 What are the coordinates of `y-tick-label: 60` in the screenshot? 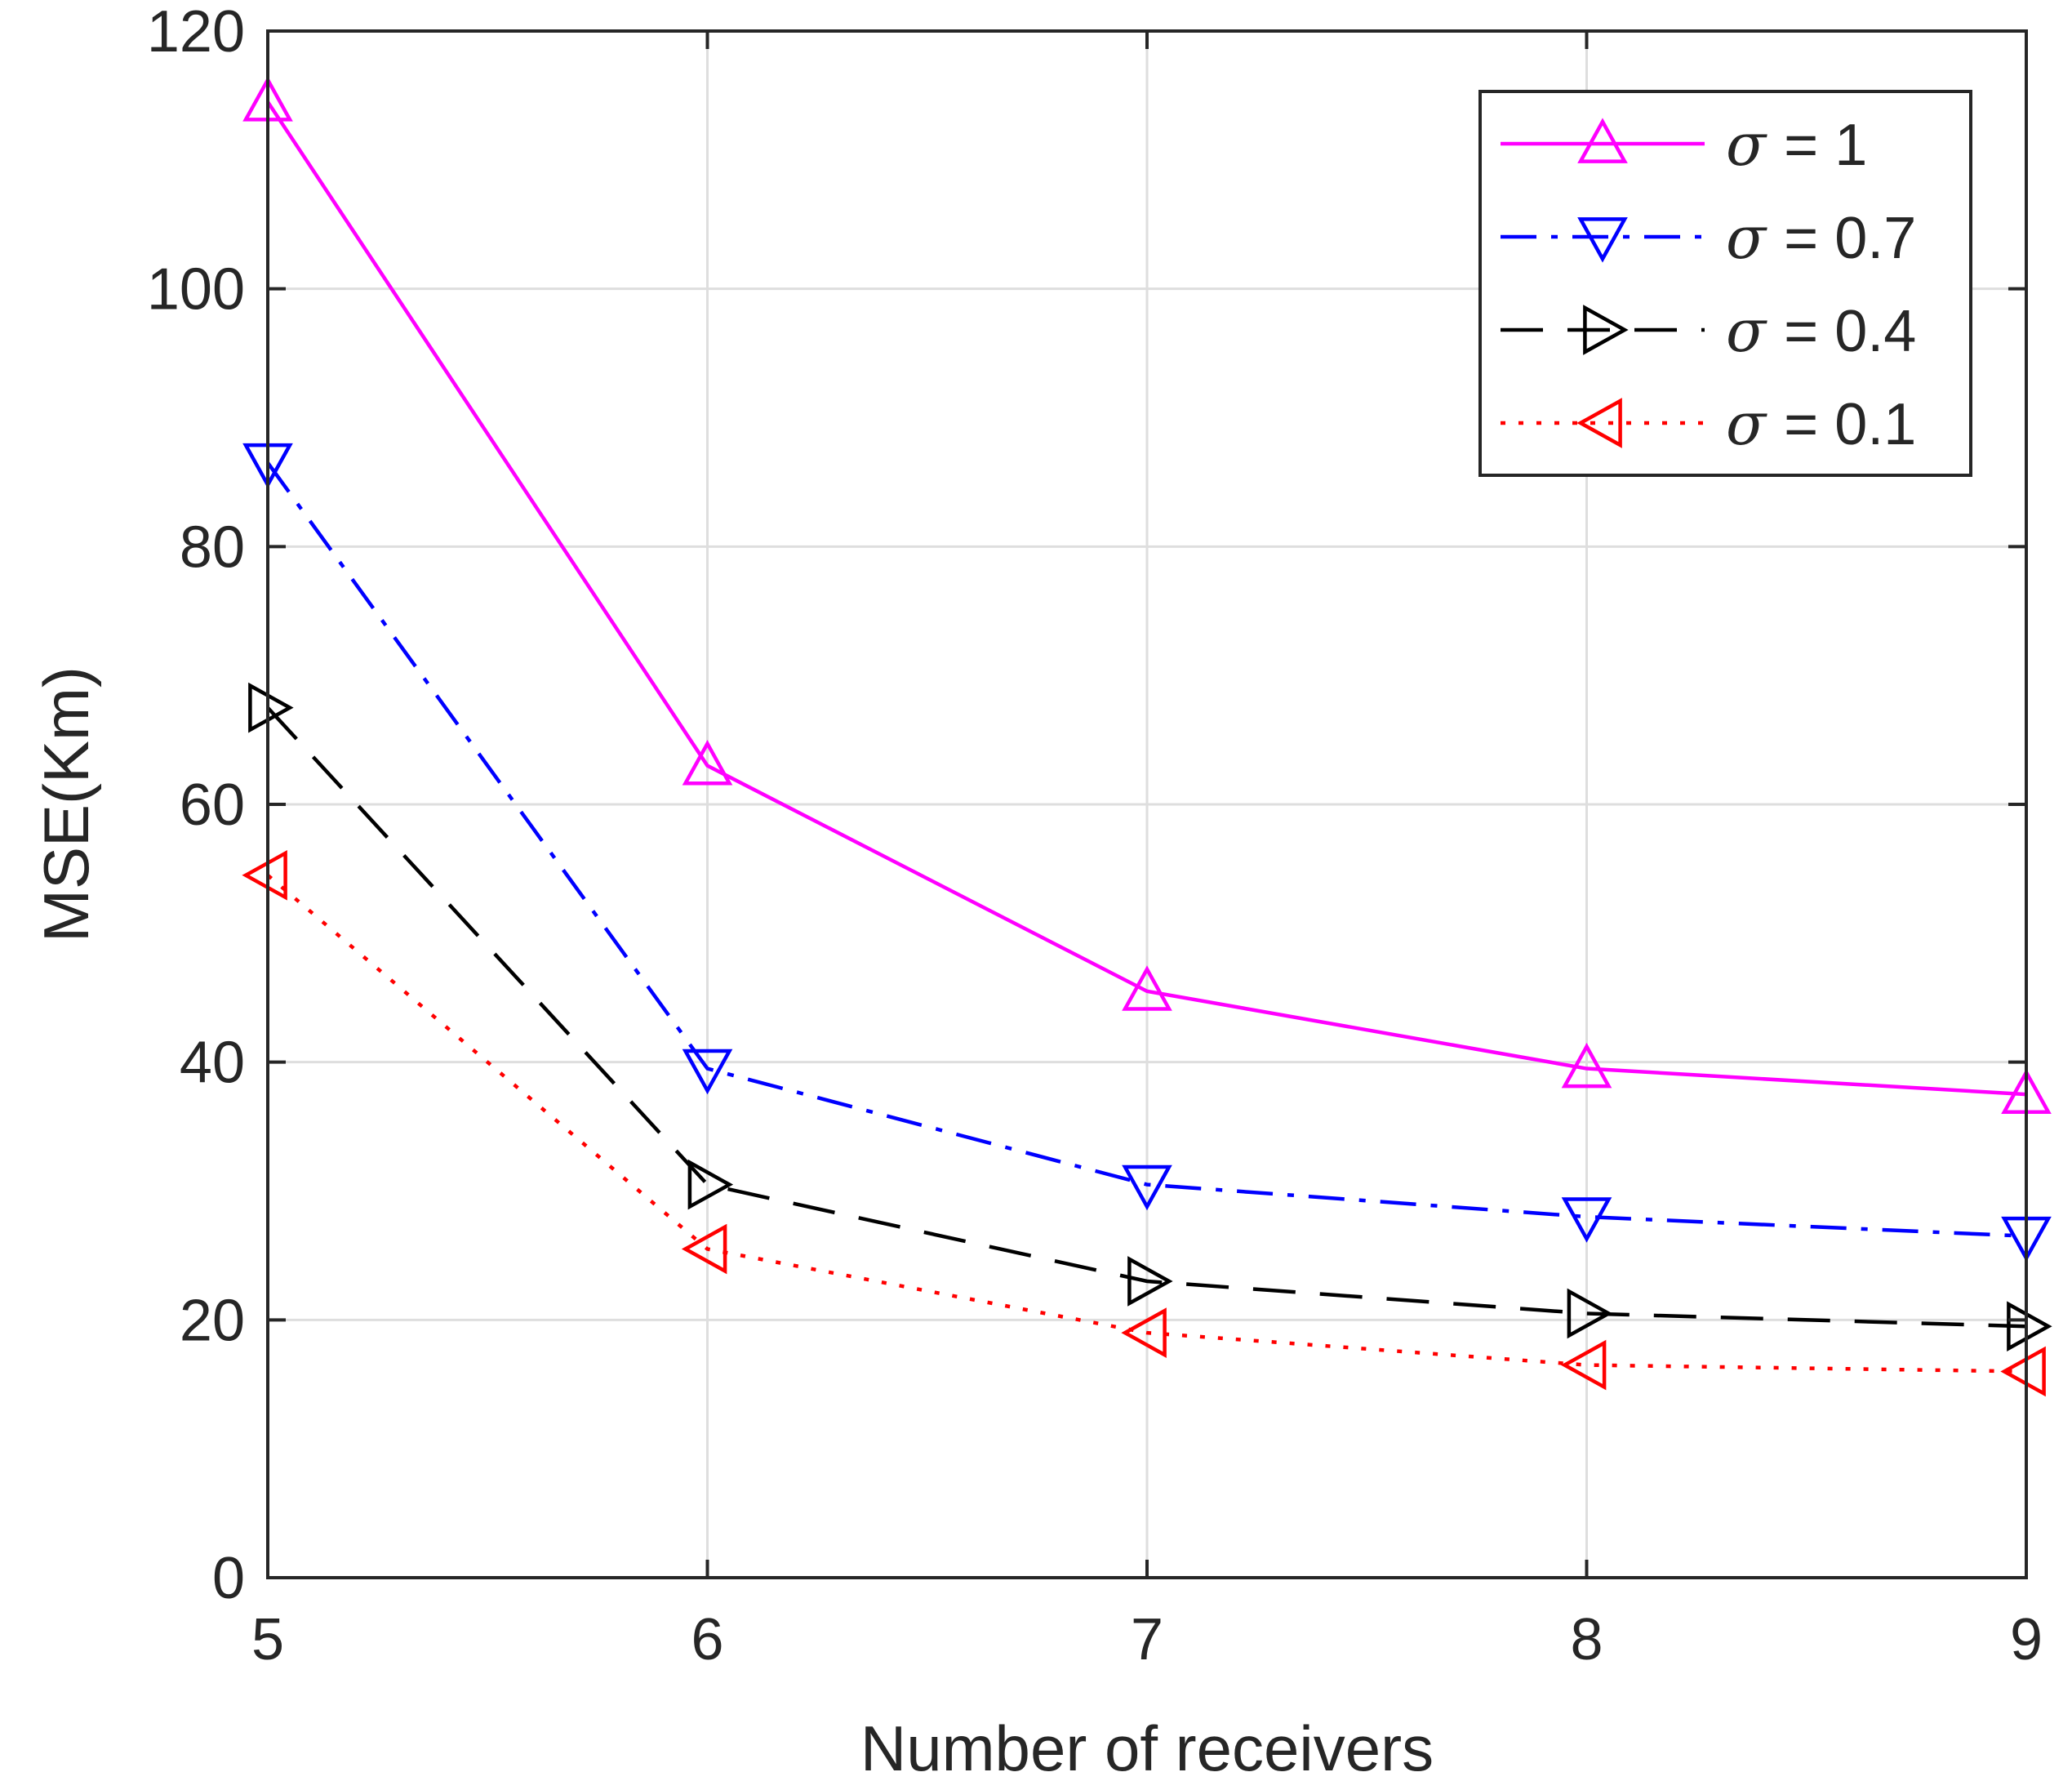 It's located at (212, 805).